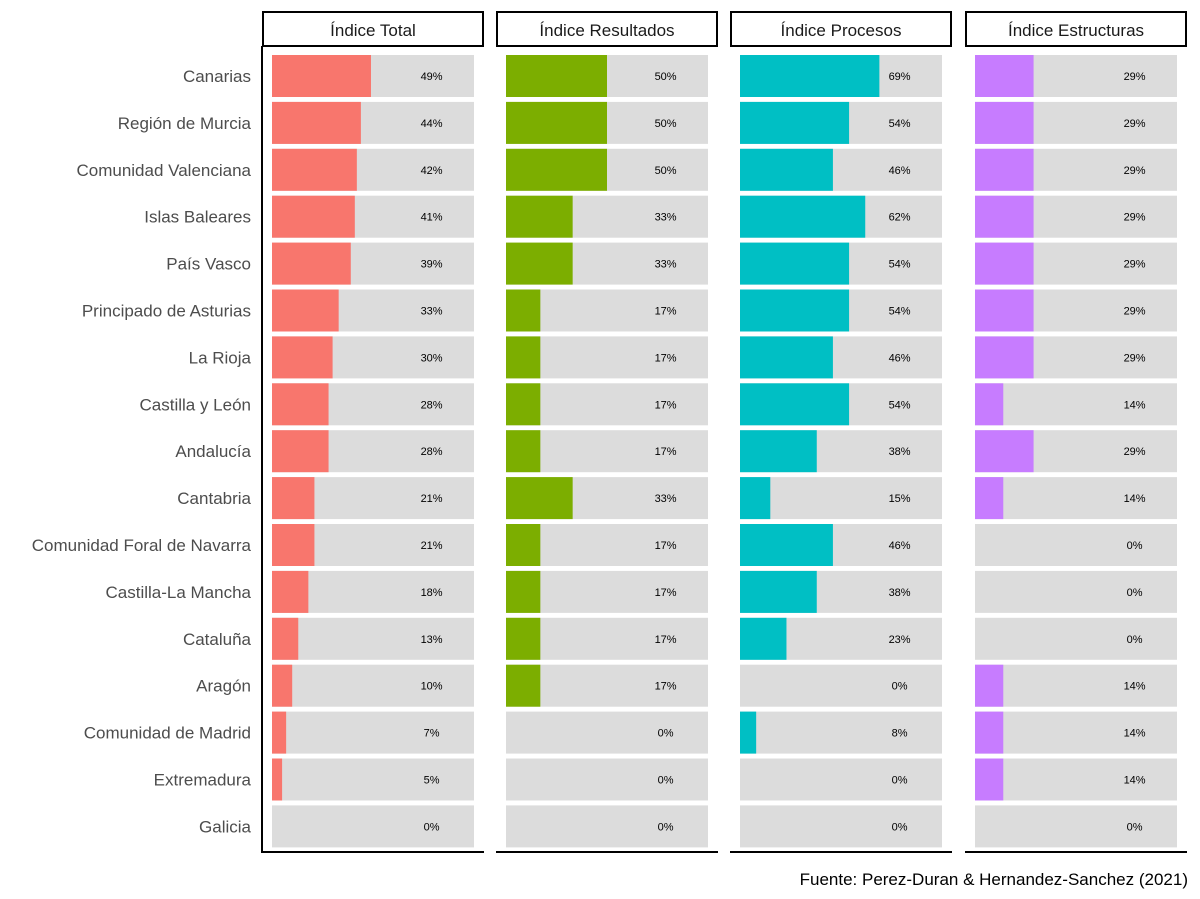 This screenshot has width=1200, height=899. I want to click on category-label: Principado de Asturias, so click(166, 311).